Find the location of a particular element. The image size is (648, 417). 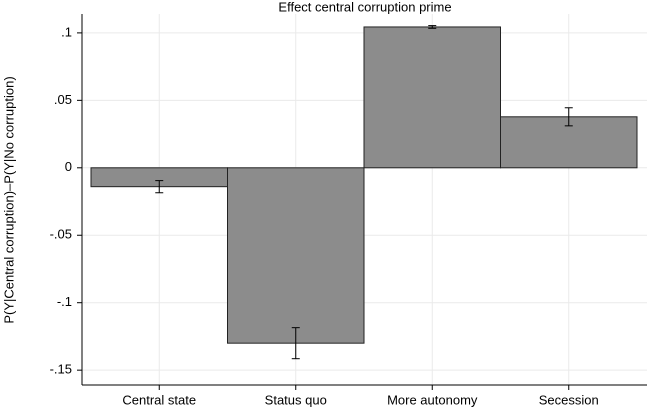

y-tick-label: -.15 is located at coordinates (61, 369).